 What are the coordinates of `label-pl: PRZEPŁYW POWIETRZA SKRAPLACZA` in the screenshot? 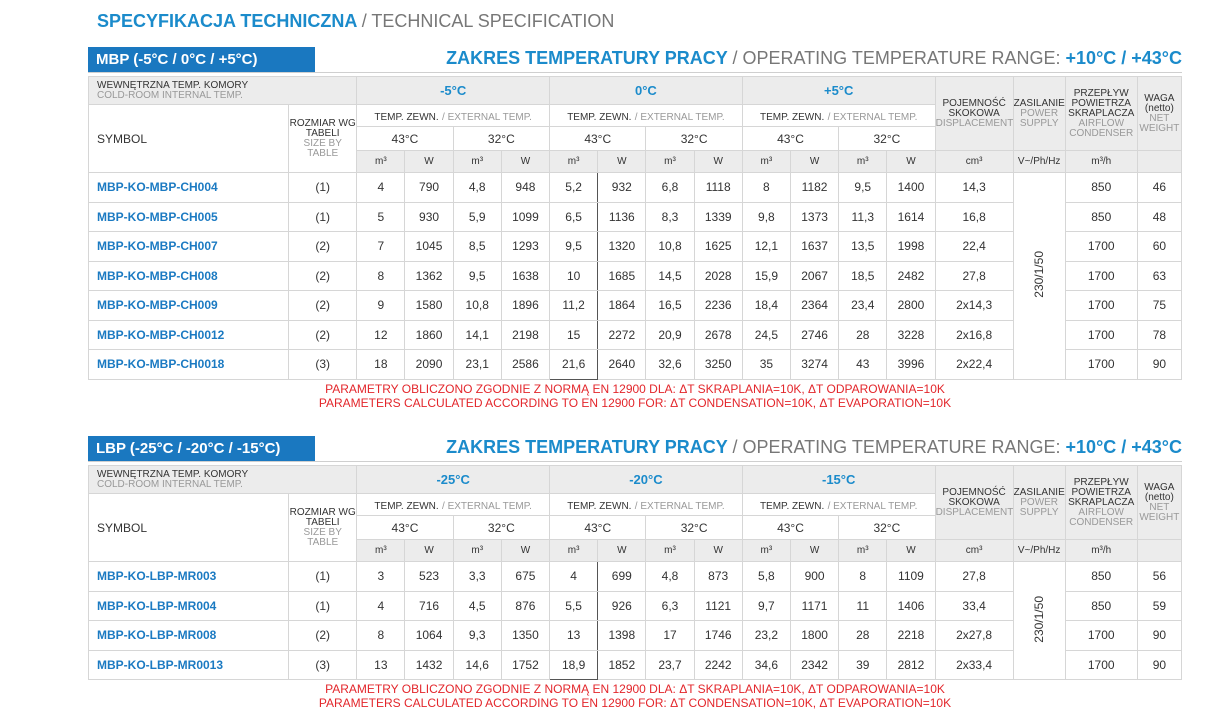 It's located at (1101, 103).